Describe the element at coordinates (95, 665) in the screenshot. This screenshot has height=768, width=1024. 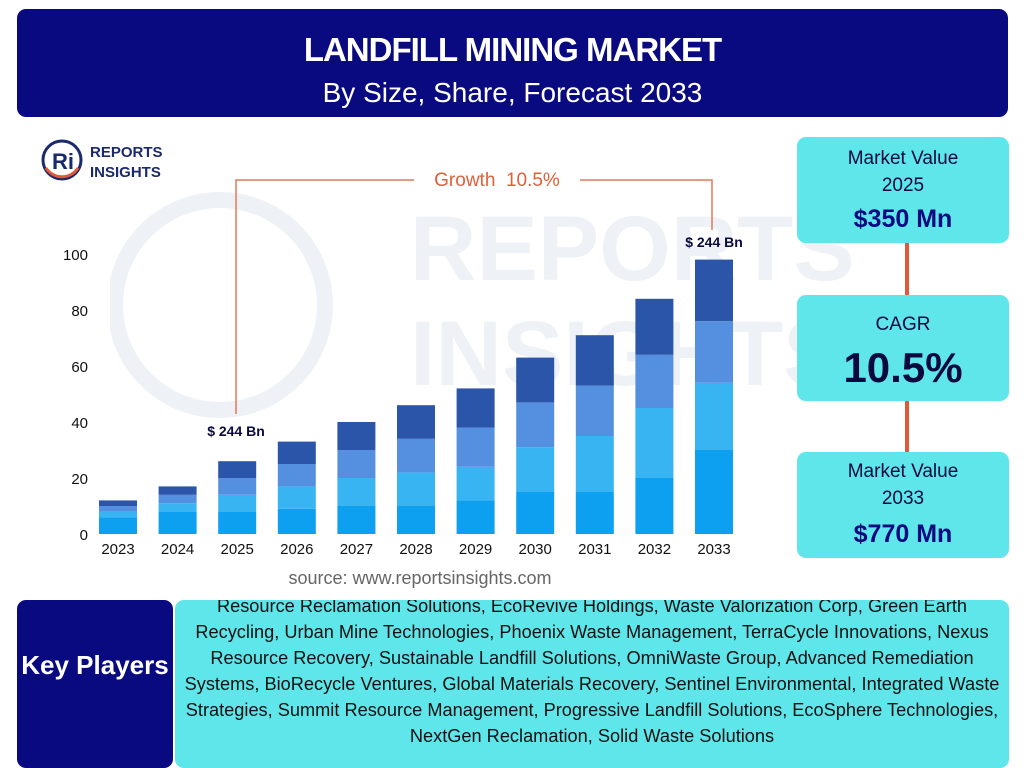
I see `key-players-label: Key Players` at that location.